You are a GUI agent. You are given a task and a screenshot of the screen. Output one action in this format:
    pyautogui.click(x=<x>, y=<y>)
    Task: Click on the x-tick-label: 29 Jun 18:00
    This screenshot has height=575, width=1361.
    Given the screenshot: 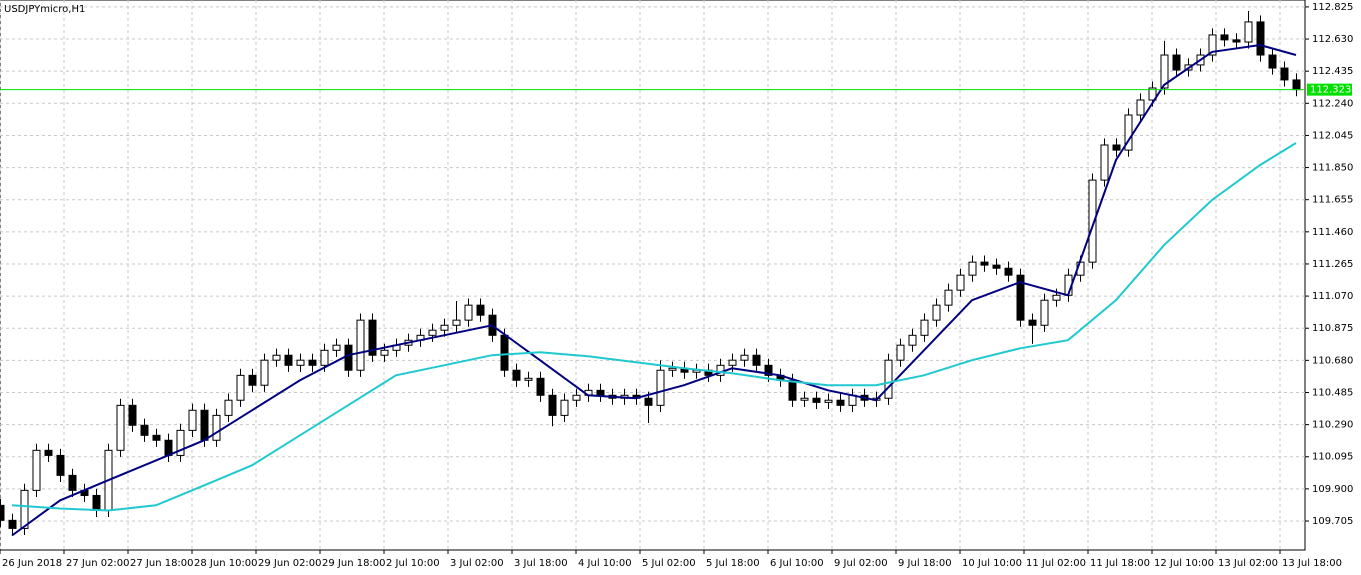 What is the action you would take?
    pyautogui.click(x=354, y=563)
    